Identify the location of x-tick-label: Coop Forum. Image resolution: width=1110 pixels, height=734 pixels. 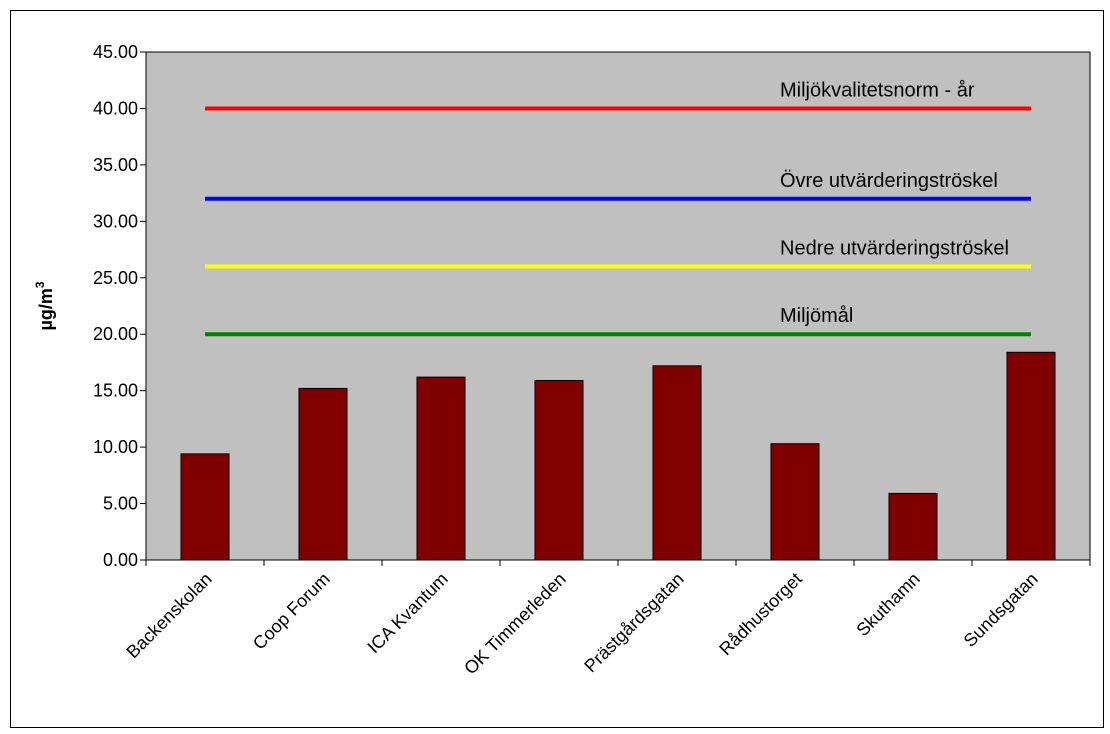
(291, 611).